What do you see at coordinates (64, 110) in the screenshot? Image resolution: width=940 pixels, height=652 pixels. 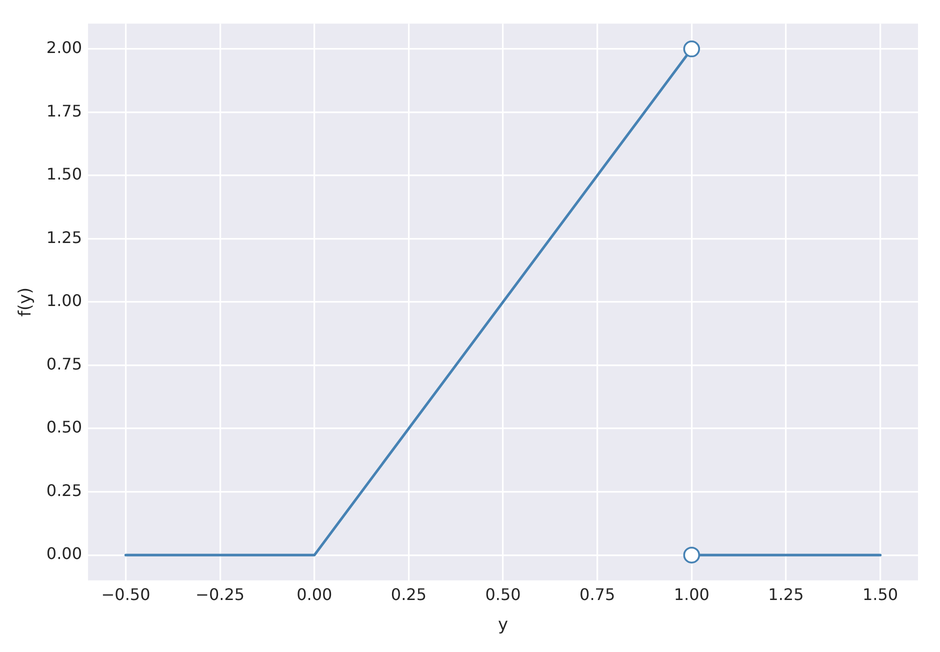 I see `y-tick-label: 1.75` at bounding box center [64, 110].